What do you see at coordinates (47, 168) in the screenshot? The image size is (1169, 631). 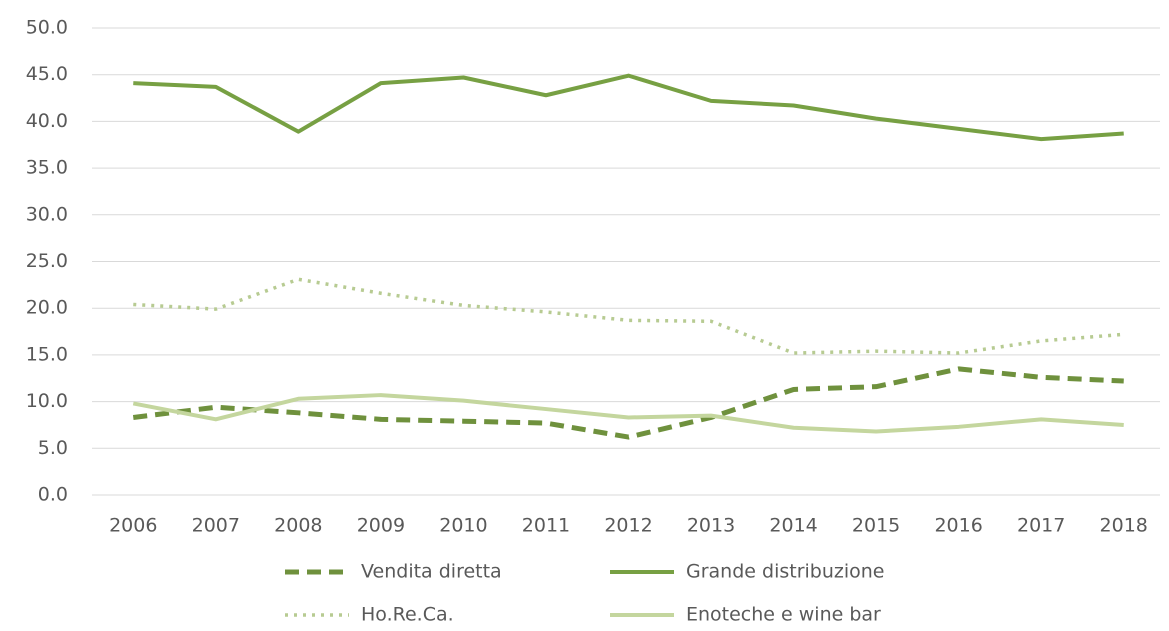 I see `y-tick-label: 35.0` at bounding box center [47, 168].